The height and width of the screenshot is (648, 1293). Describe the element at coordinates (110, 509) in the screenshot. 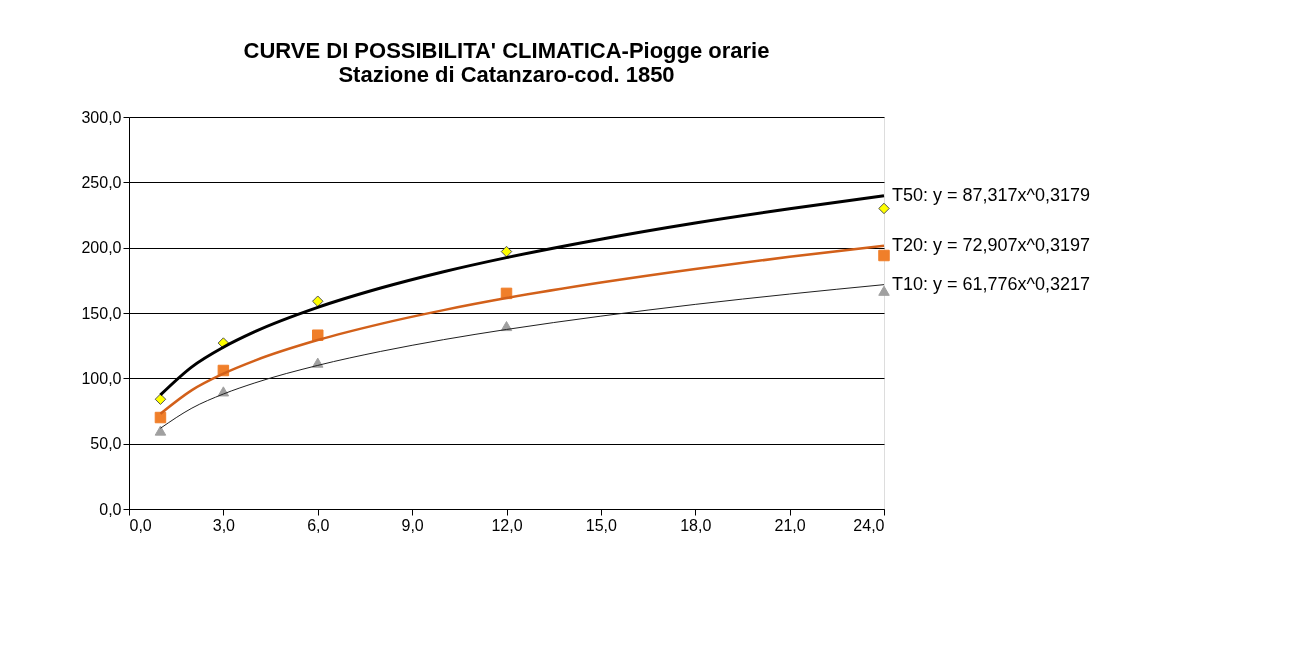

I see `y-tick-label: 0,0` at that location.